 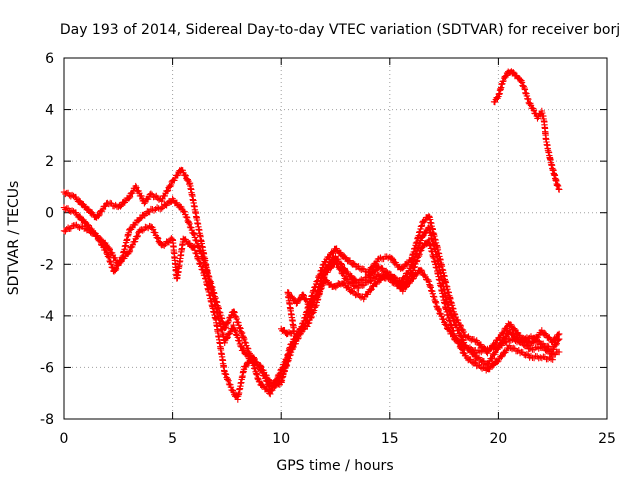 What do you see at coordinates (390, 439) in the screenshot?
I see `x-tick-label: 15` at bounding box center [390, 439].